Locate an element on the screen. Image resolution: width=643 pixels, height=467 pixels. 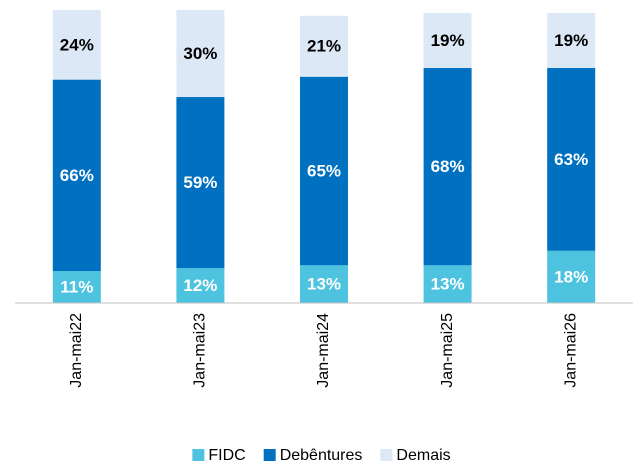
value-label: 65% is located at coordinates (324, 170).